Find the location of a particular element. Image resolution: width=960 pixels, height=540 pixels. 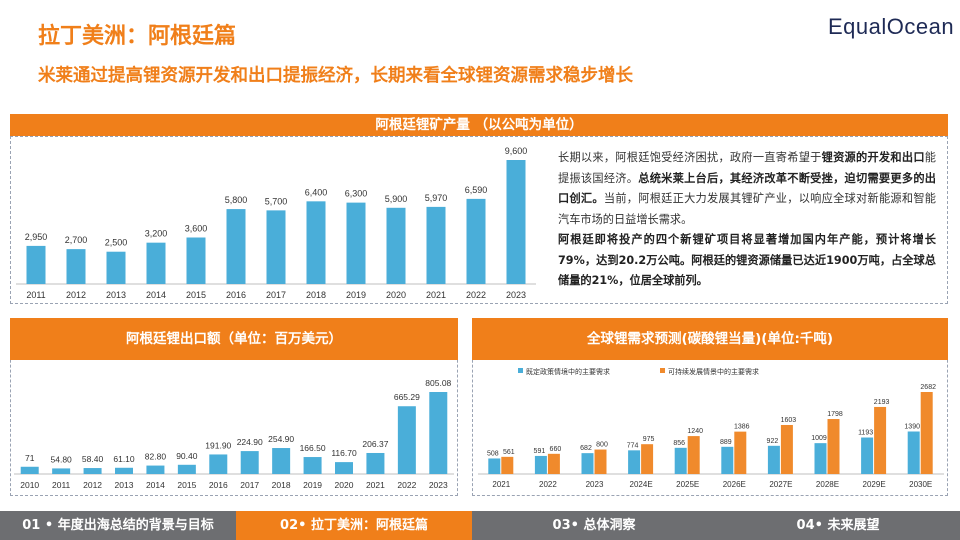

value-label-2026E-1: 1386 is located at coordinates (742, 427).